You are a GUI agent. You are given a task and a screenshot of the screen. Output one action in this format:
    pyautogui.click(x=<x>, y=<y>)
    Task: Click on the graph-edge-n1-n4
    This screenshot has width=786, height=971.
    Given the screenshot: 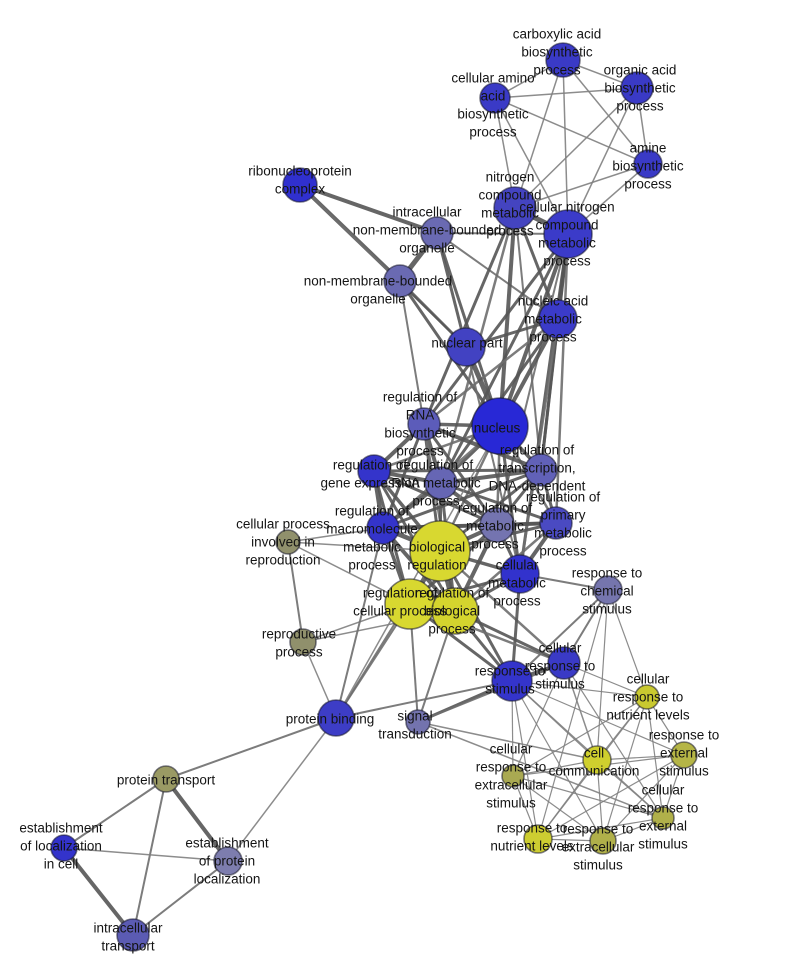 What is the action you would take?
    pyautogui.click(x=605, y=112)
    